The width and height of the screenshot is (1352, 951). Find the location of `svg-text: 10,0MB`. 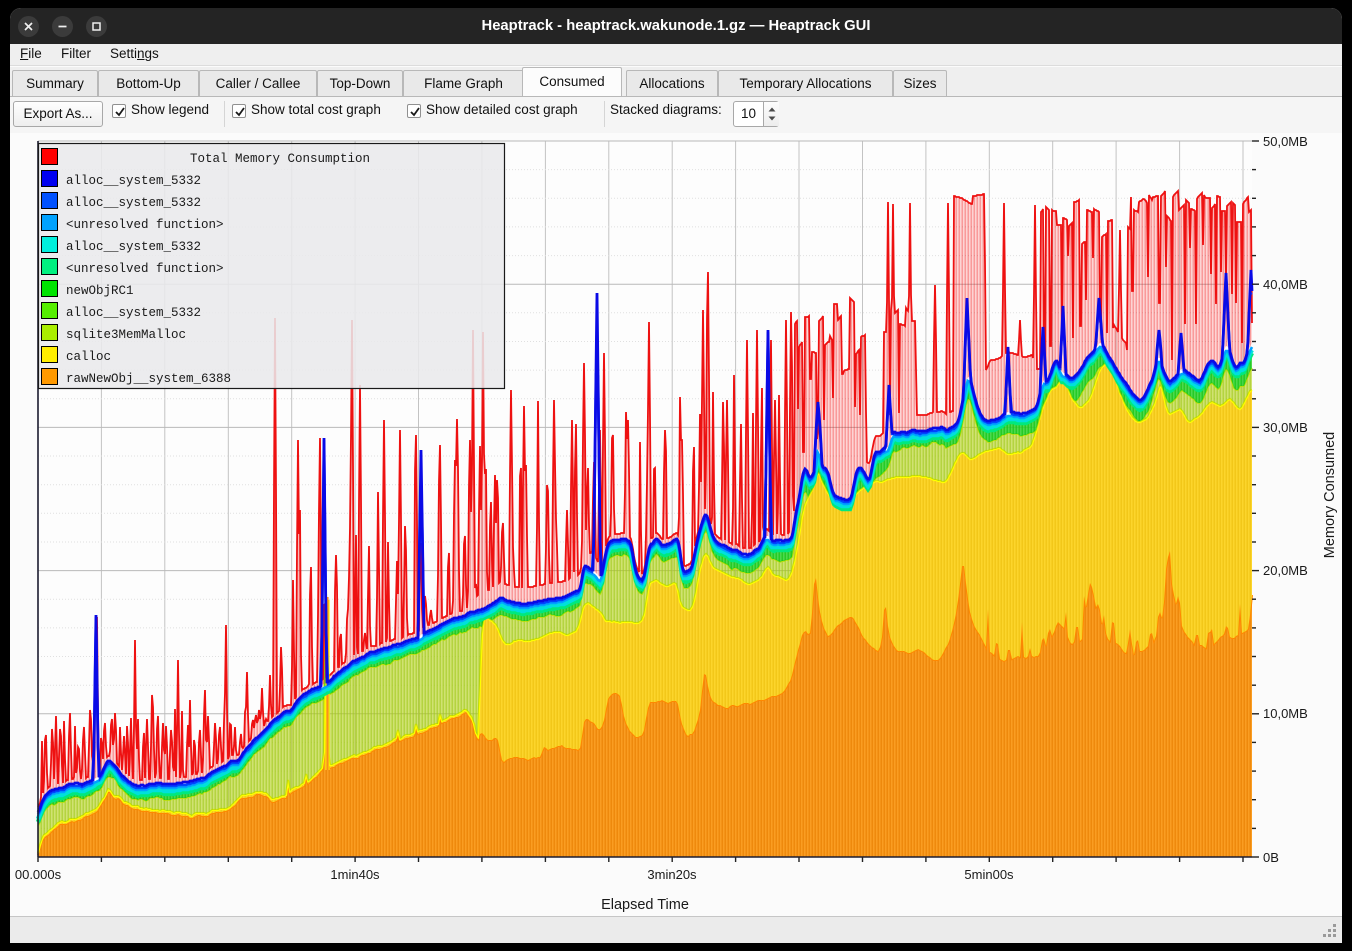

svg-text: 10,0MB is located at coordinates (1285, 713).